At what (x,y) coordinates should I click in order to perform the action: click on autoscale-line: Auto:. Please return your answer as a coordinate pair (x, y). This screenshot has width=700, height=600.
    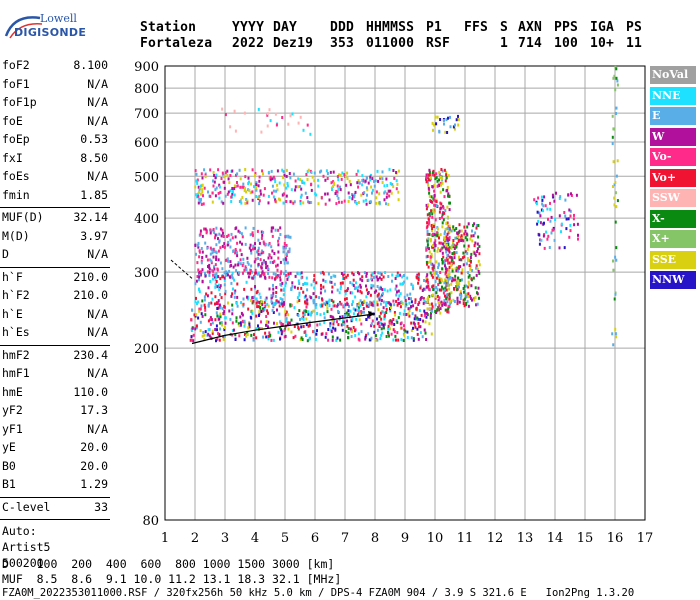
    Looking at the image, I should click on (19, 531).